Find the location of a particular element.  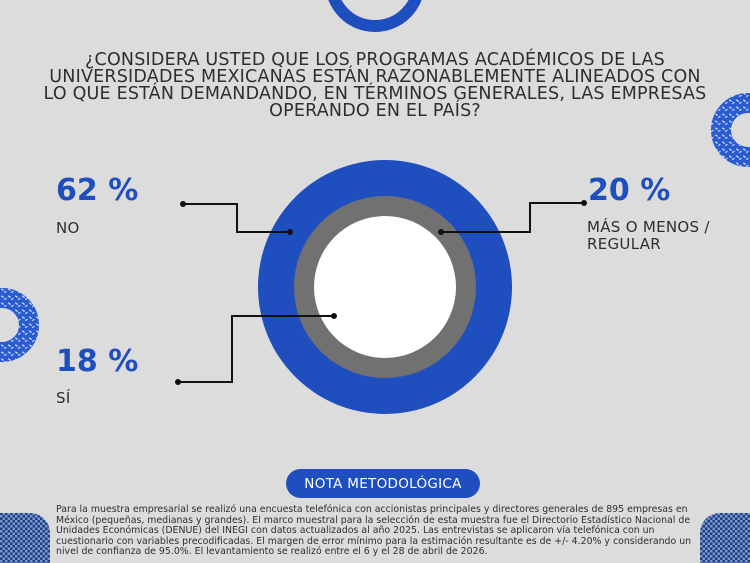

leader-dot-regular-inner is located at coordinates (441, 232).